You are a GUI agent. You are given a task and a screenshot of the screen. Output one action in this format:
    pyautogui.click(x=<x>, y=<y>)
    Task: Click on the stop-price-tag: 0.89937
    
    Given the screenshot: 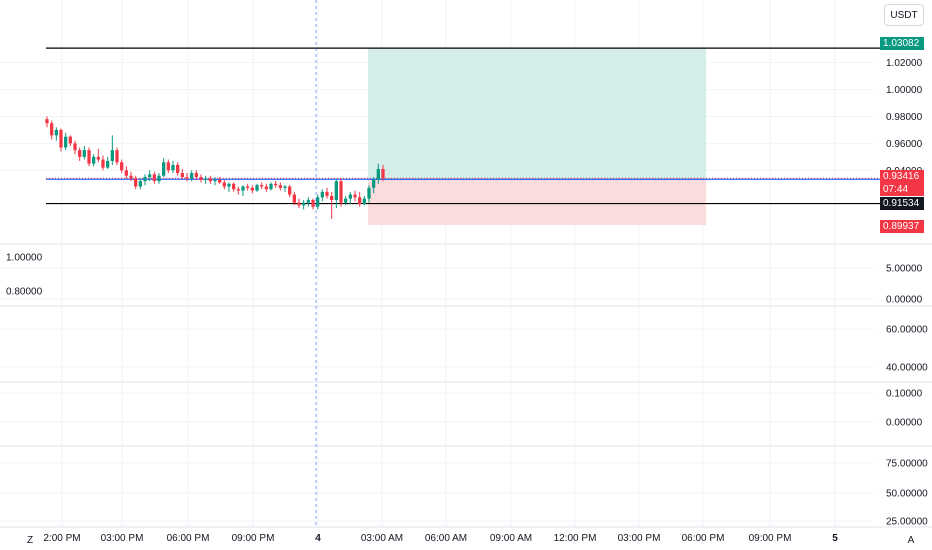 What is the action you would take?
    pyautogui.click(x=902, y=226)
    